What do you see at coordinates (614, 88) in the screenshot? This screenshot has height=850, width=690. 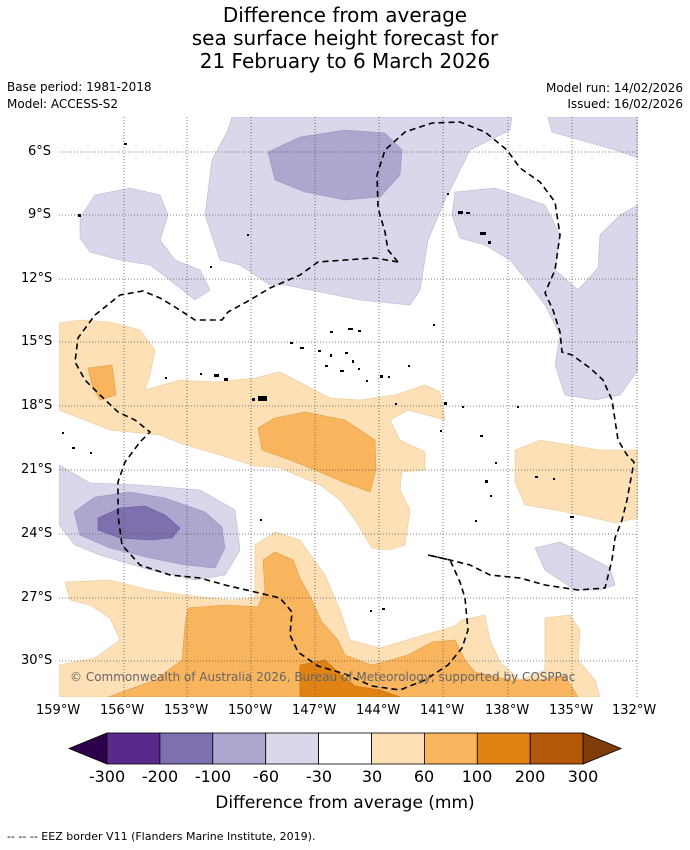 I see `model-run: Model run: 14/02/2026` at bounding box center [614, 88].